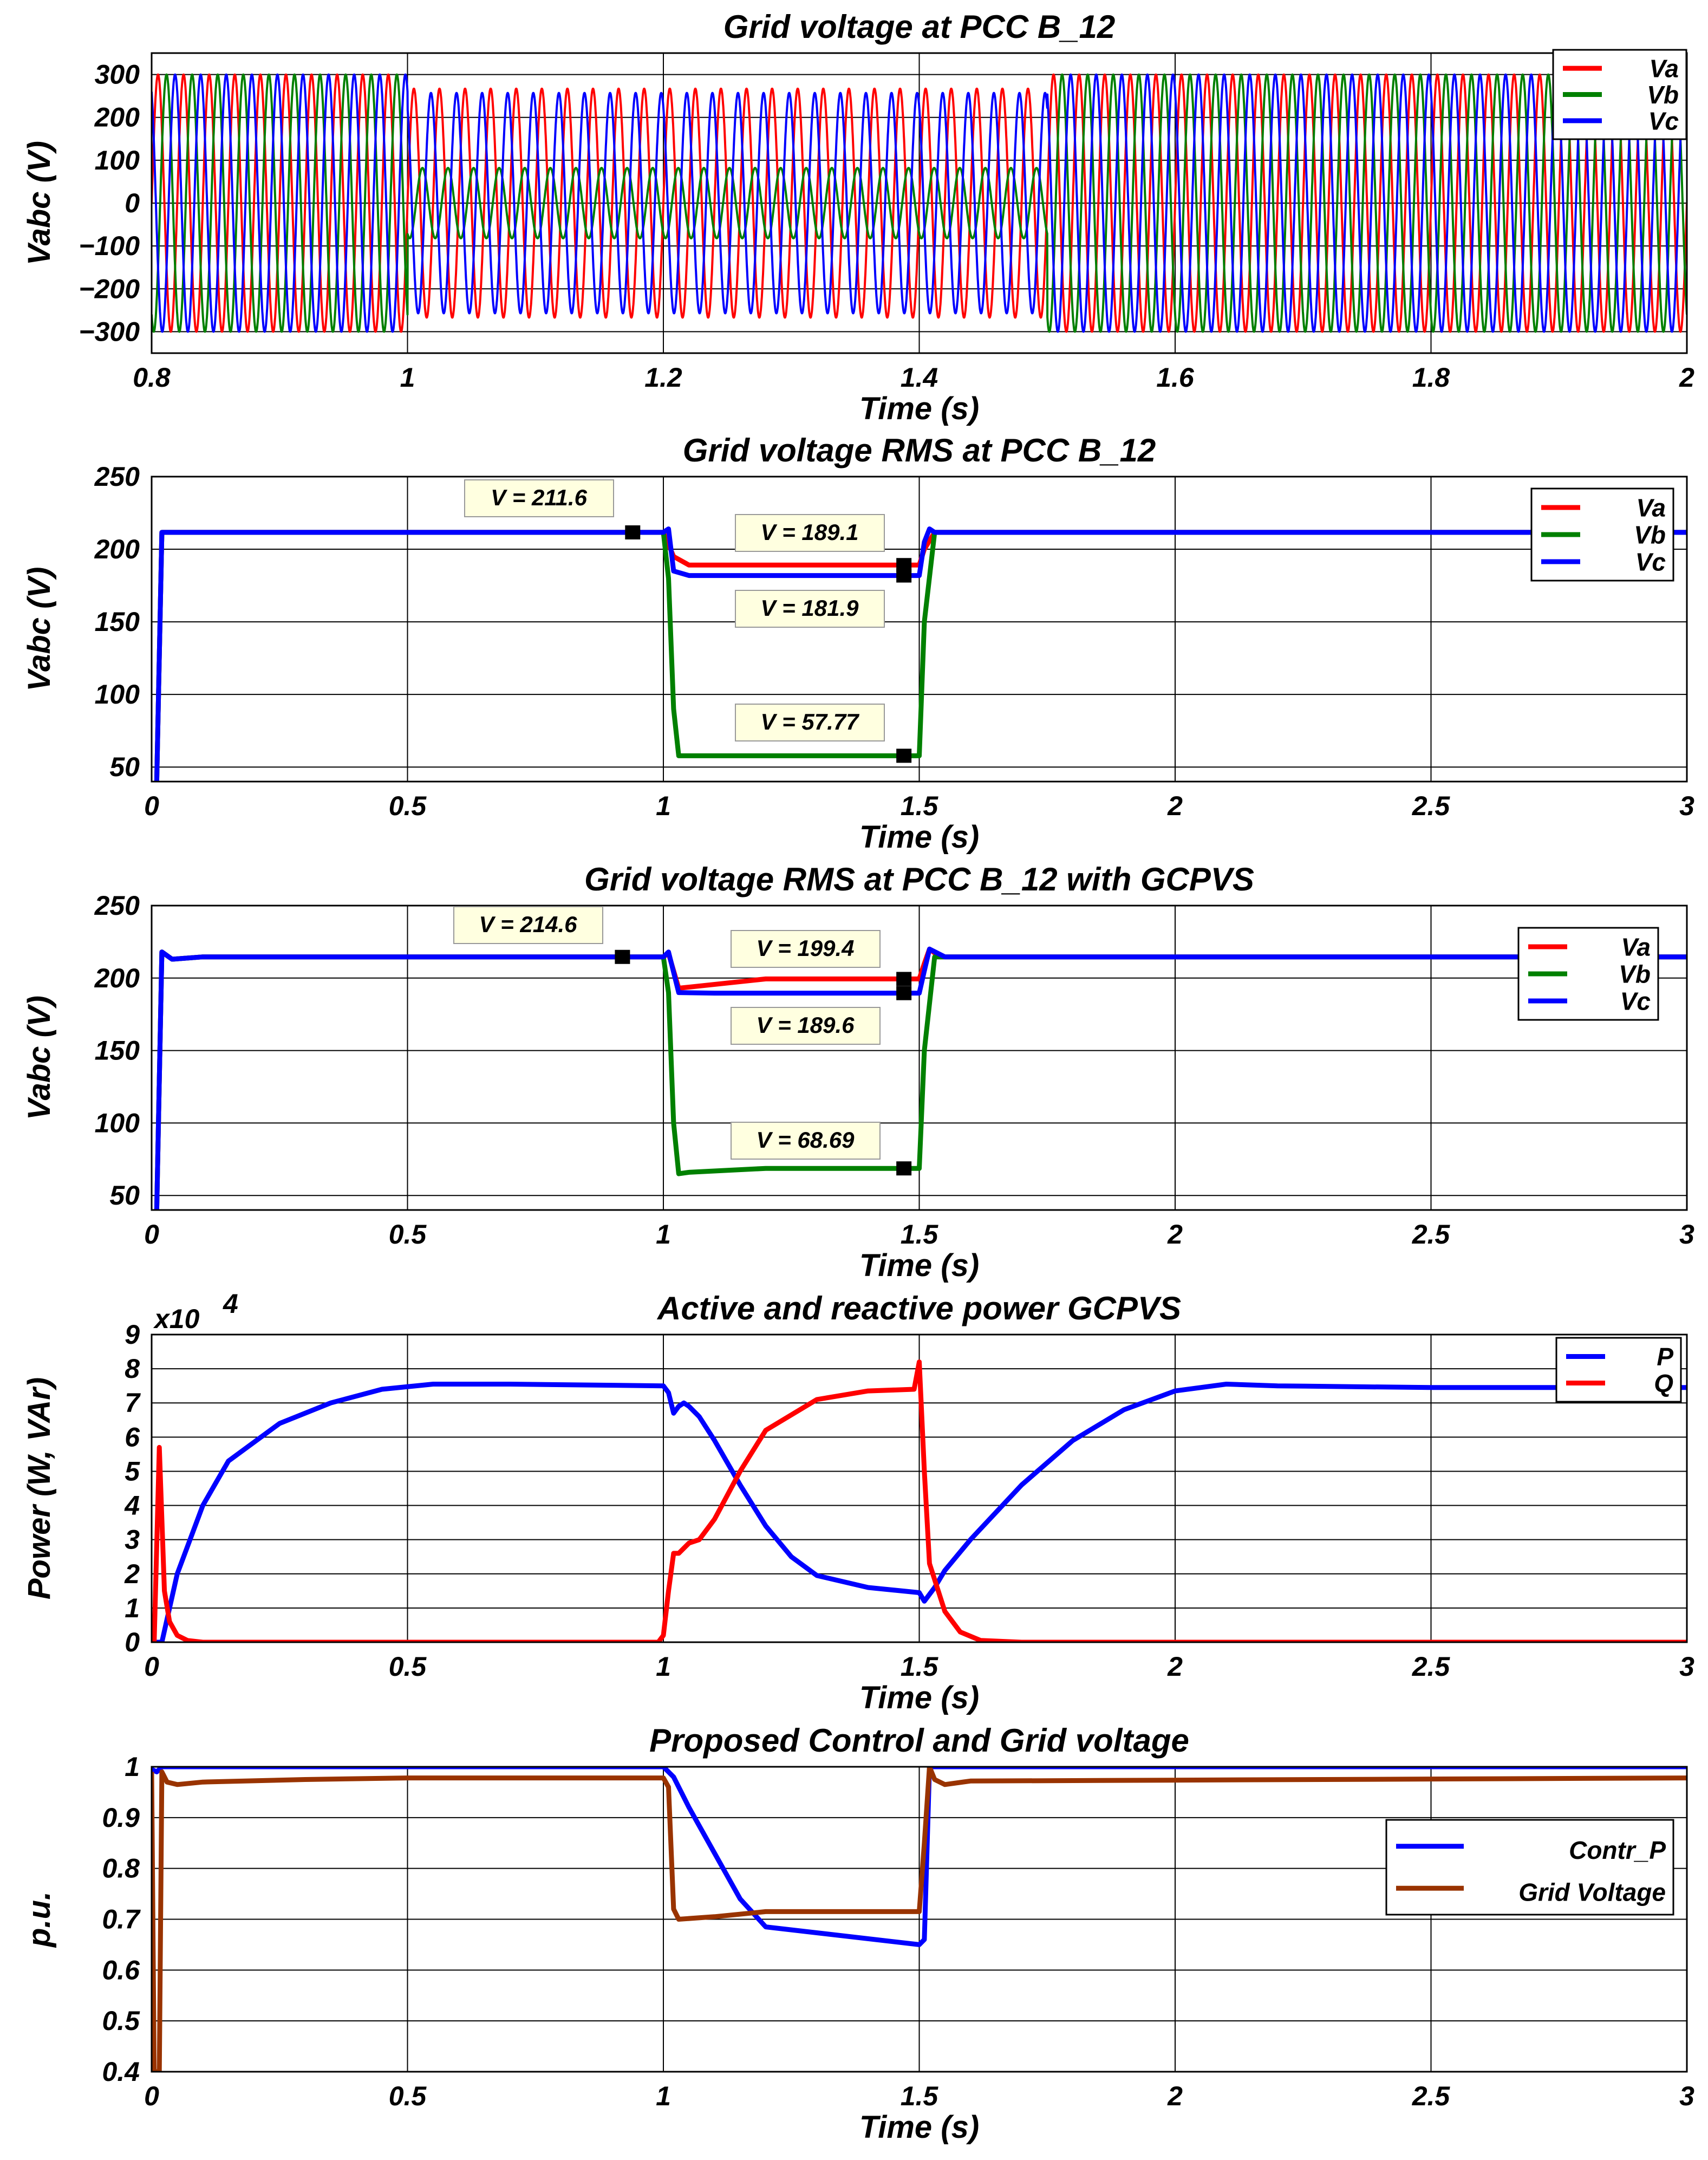 The width and height of the screenshot is (1708, 2160). I want to click on y-tick-label: 1, so click(132, 1767).